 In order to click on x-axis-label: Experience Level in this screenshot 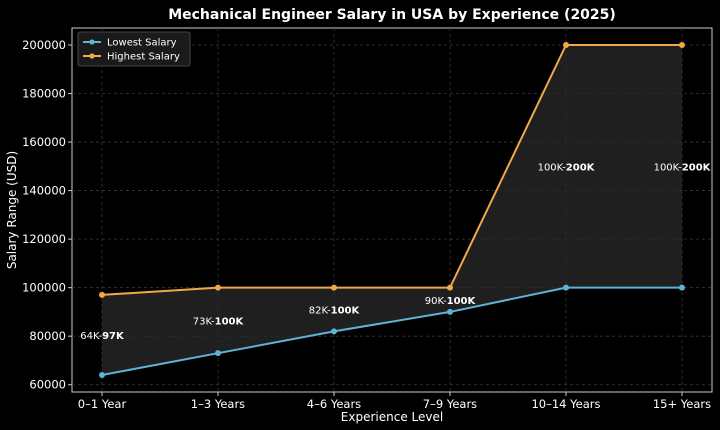, I will do `click(392, 417)`.